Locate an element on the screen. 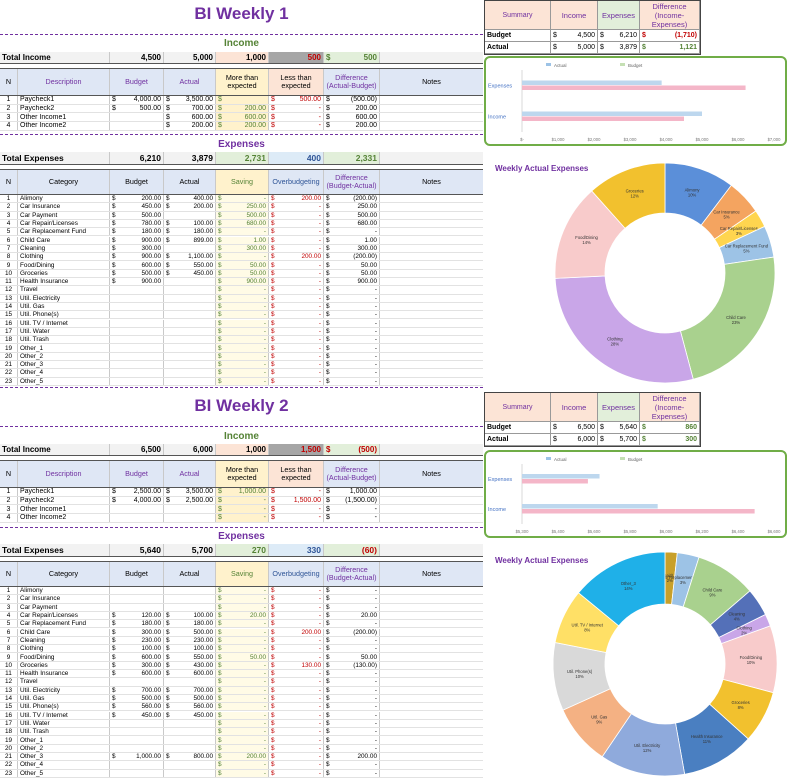  total-expenses-diff: (60) is located at coordinates (352, 550).